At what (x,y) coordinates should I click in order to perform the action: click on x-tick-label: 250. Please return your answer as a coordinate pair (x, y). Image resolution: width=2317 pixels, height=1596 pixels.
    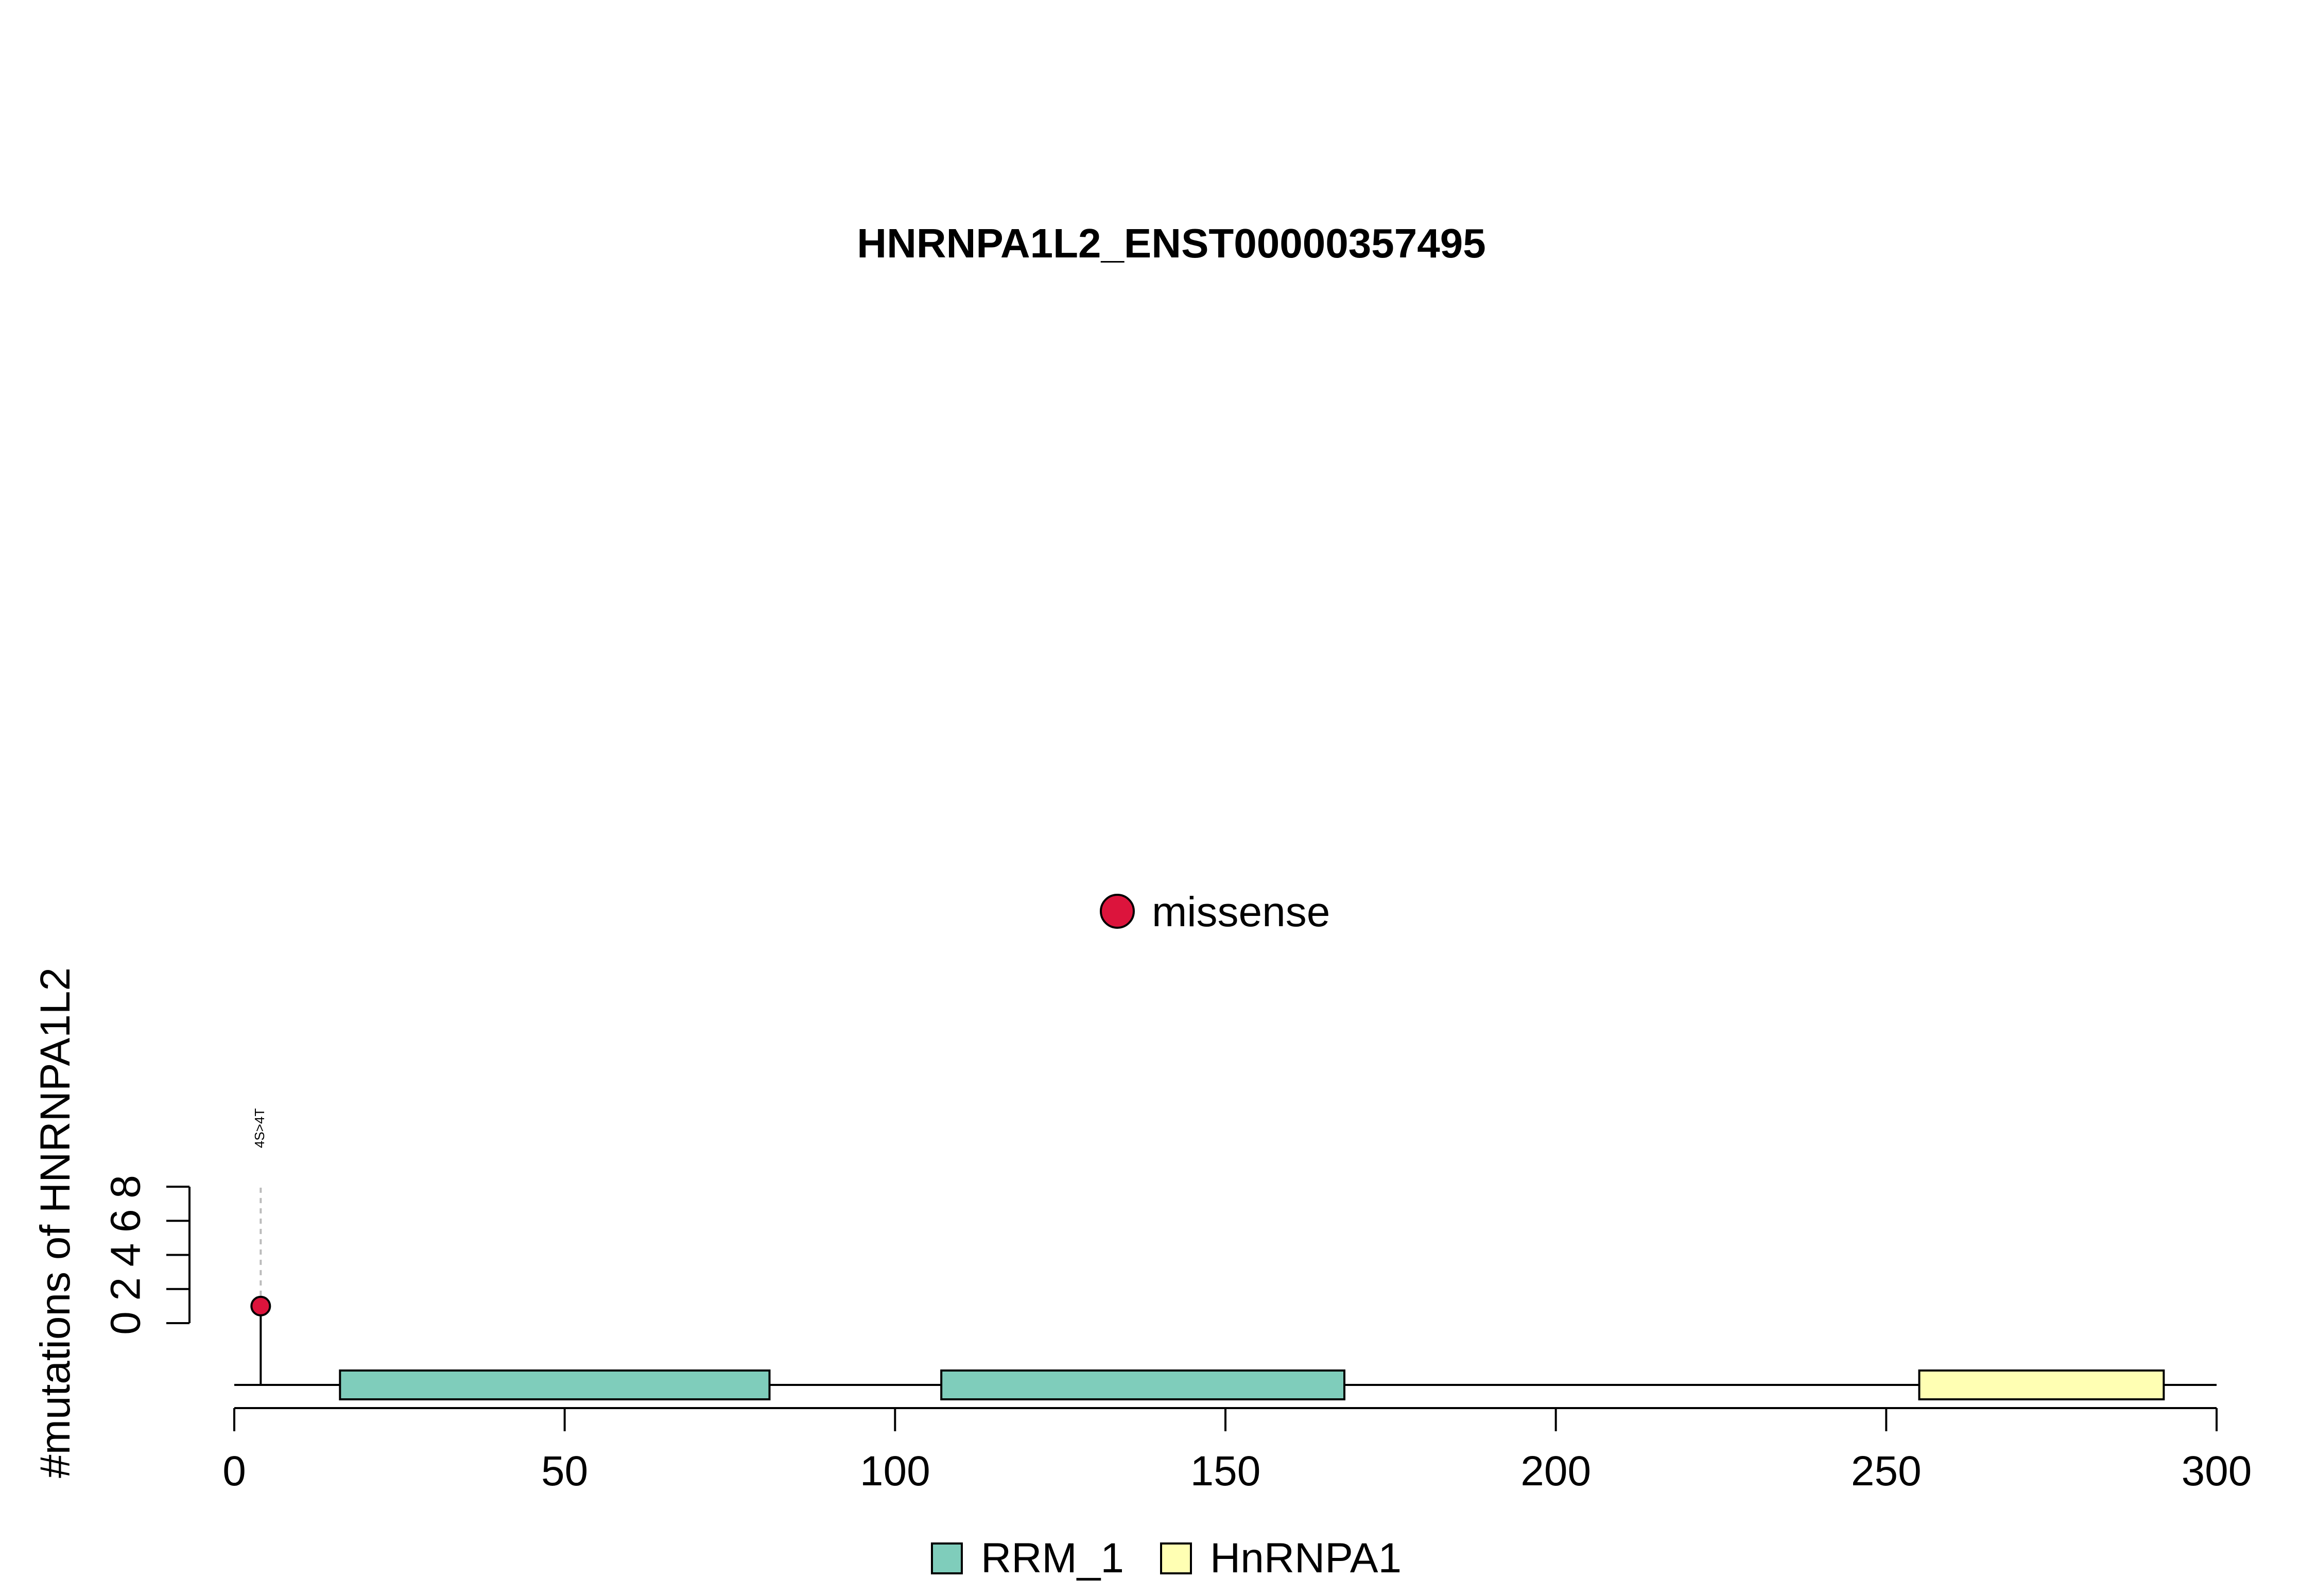
    Looking at the image, I should click on (1886, 1471).